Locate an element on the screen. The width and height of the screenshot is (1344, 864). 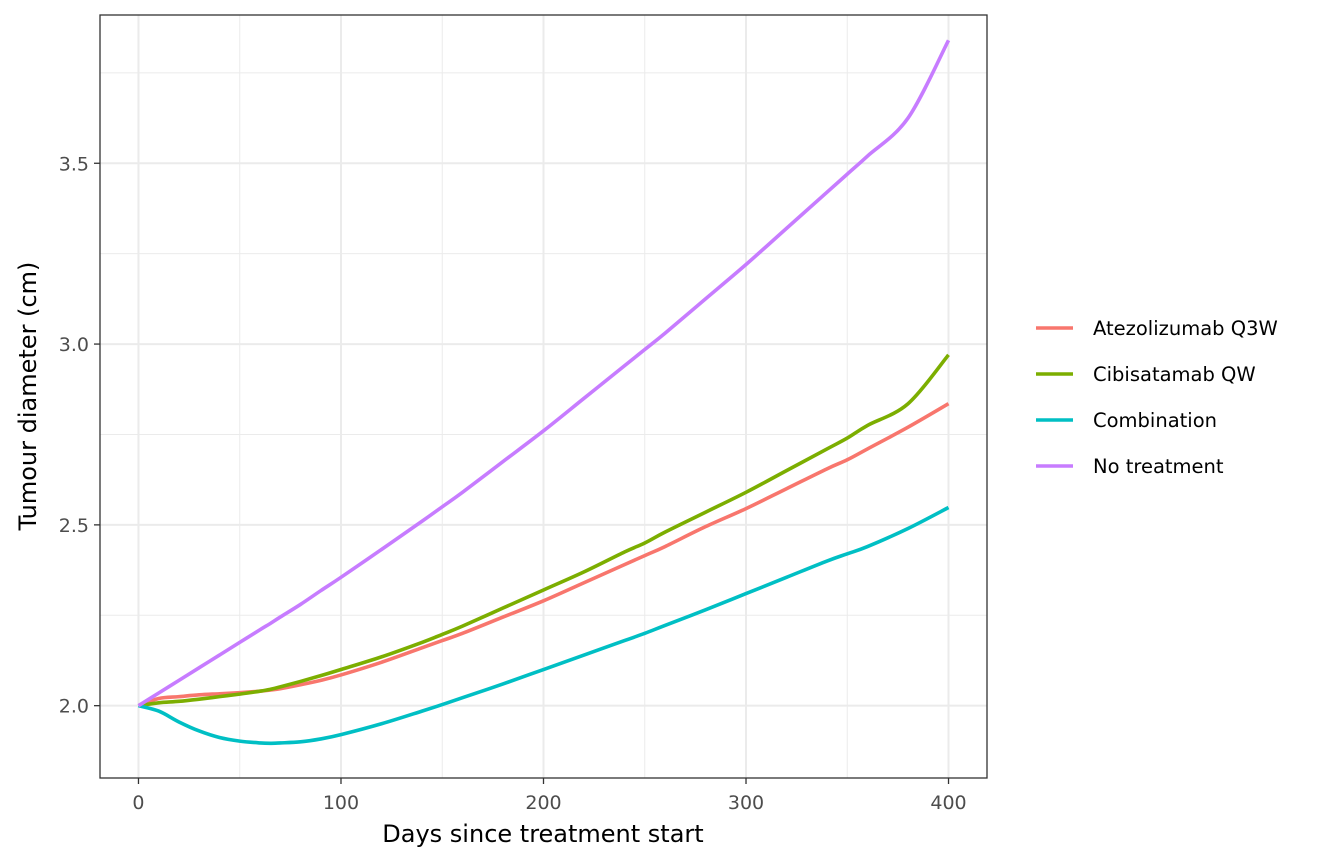
y-tick-label: 3.5 is located at coordinates (74, 164).